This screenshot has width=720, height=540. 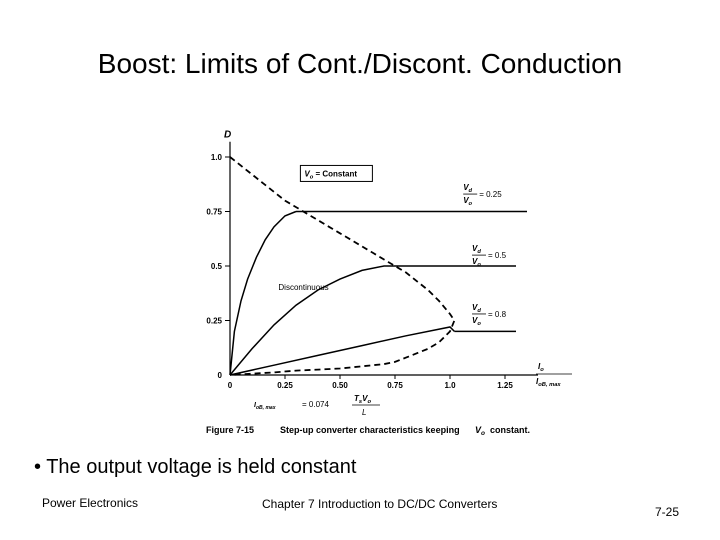 I want to click on constant-box, so click(x=336, y=173).